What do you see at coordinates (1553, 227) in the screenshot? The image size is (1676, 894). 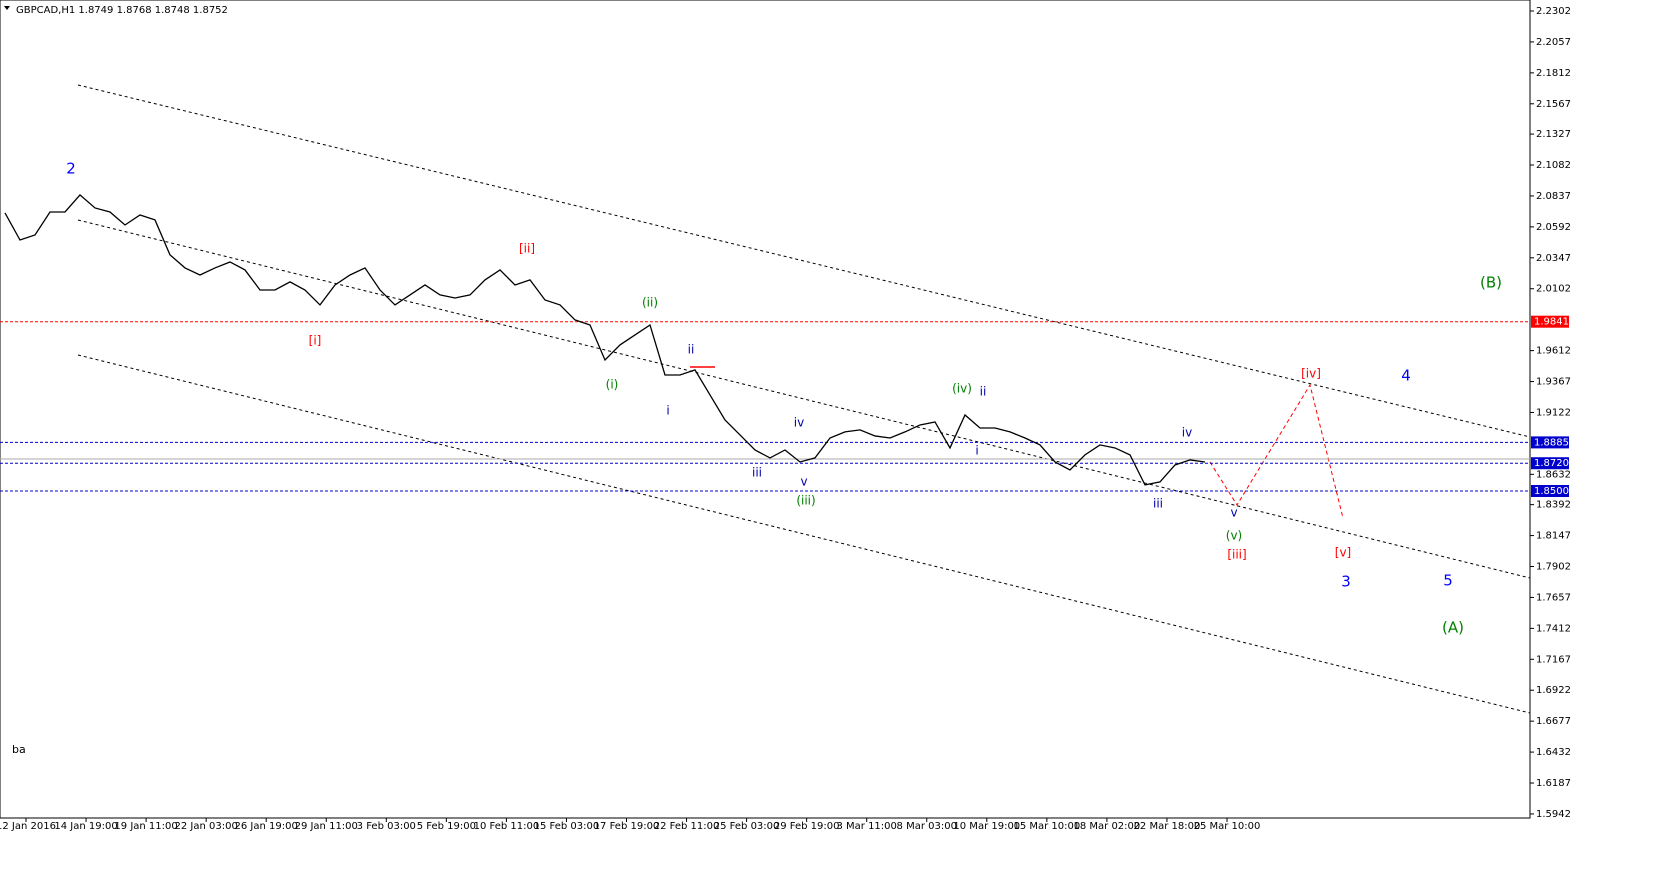 I see `y-tick-label: 2.0592` at bounding box center [1553, 227].